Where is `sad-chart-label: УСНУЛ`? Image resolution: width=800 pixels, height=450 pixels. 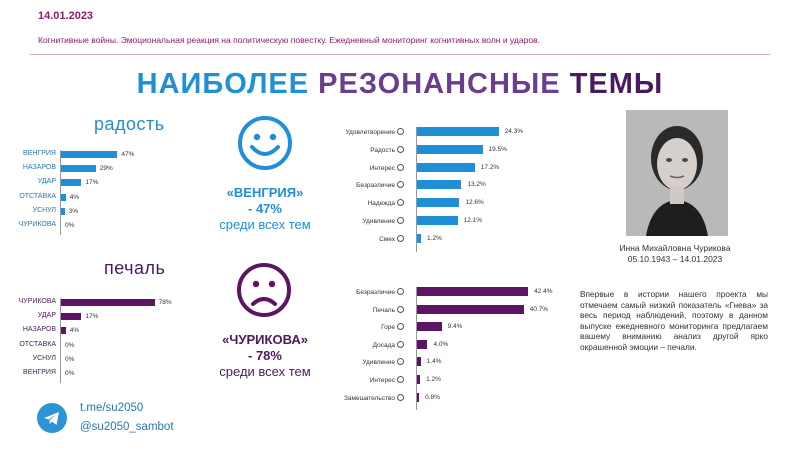
sad-chart-label: УСНУЛ is located at coordinates (44, 358).